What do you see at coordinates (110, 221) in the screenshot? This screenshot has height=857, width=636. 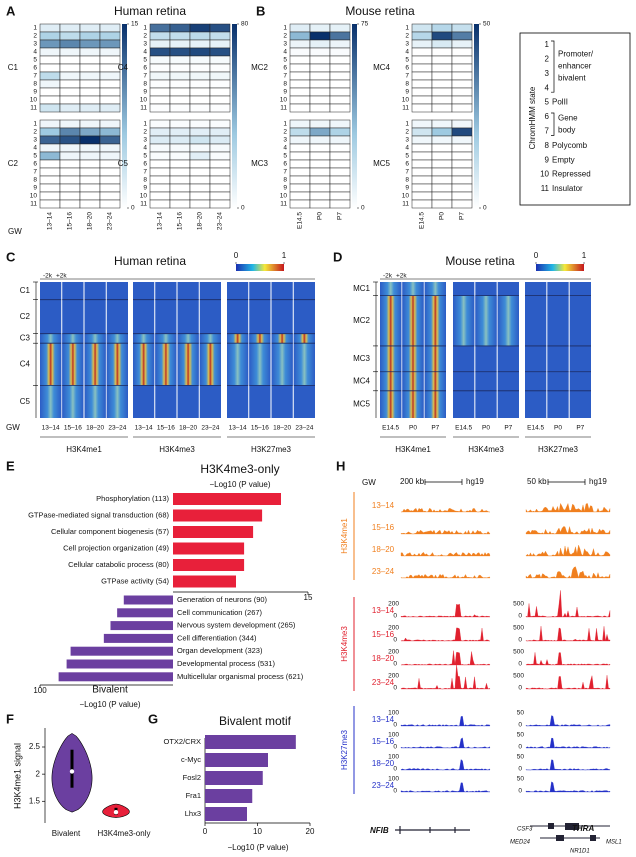 I see `column-label: 23–24` at bounding box center [110, 221].